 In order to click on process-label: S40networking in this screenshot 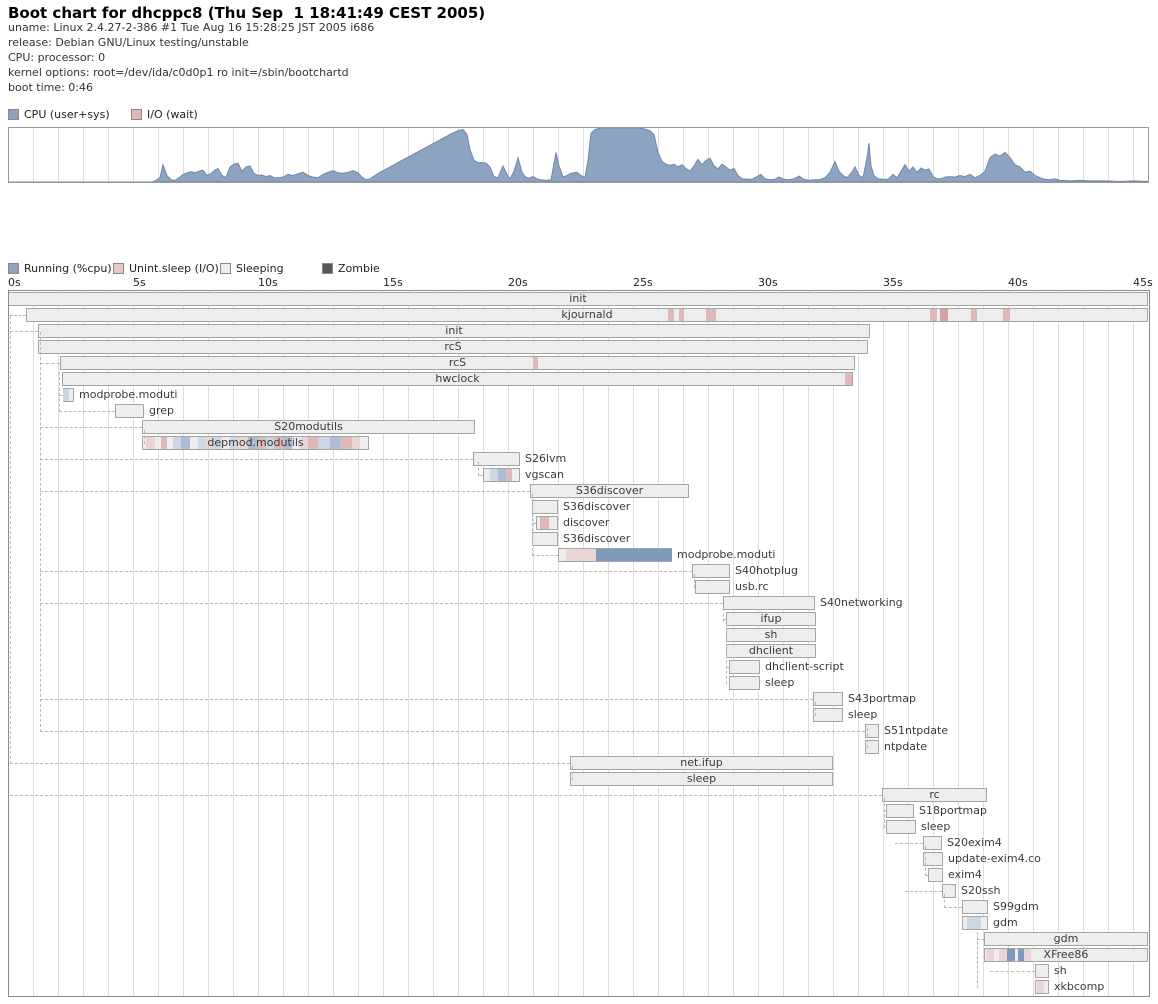, I will do `click(861, 602)`.